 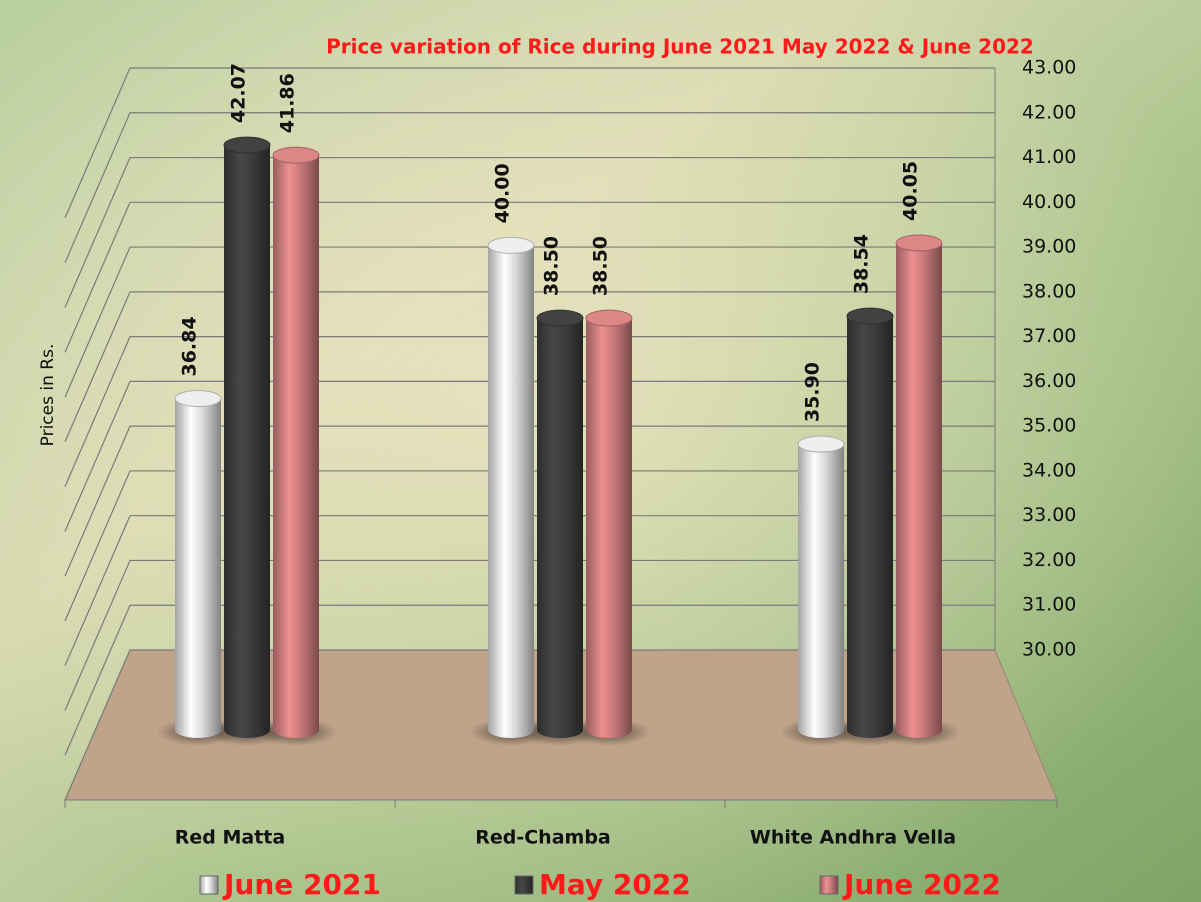 I want to click on legend-label: June 2021, so click(x=301, y=884).